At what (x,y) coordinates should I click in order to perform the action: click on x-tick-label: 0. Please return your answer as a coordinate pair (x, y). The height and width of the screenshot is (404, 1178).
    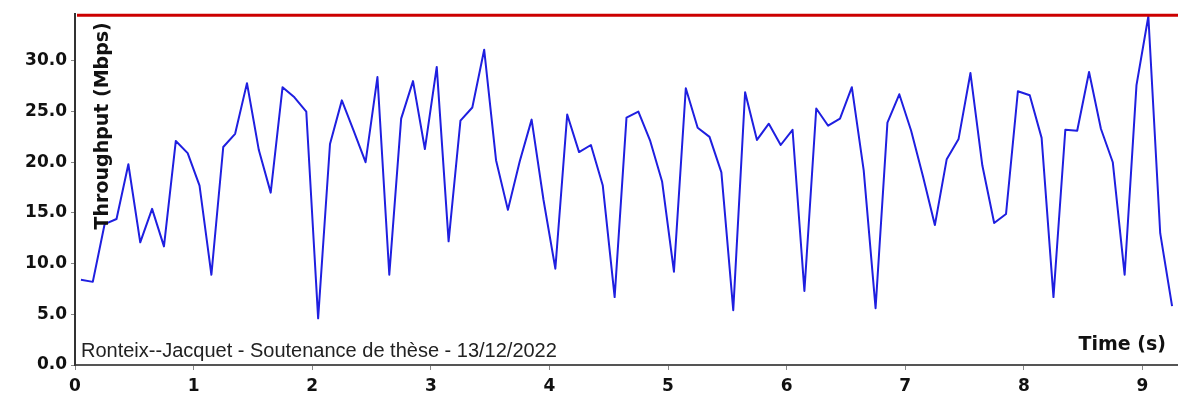
    Looking at the image, I should click on (75, 384).